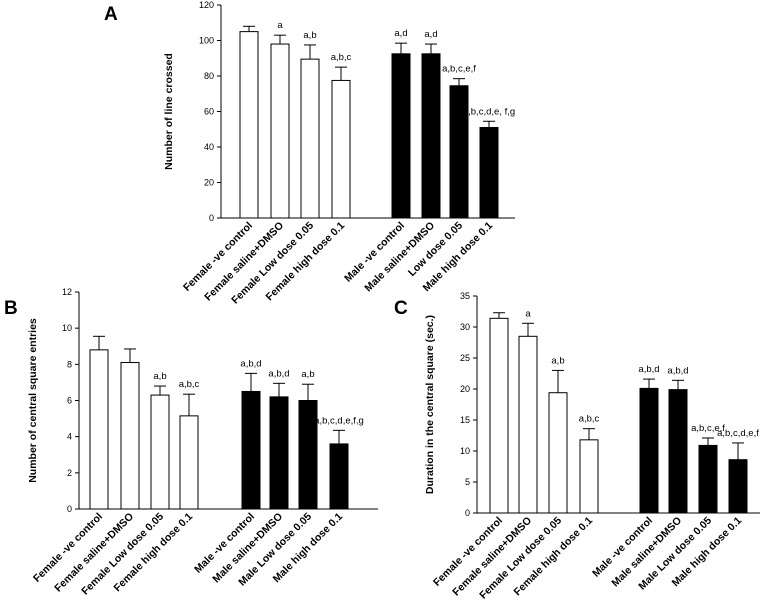  I want to click on panel-letter: A, so click(111, 14).